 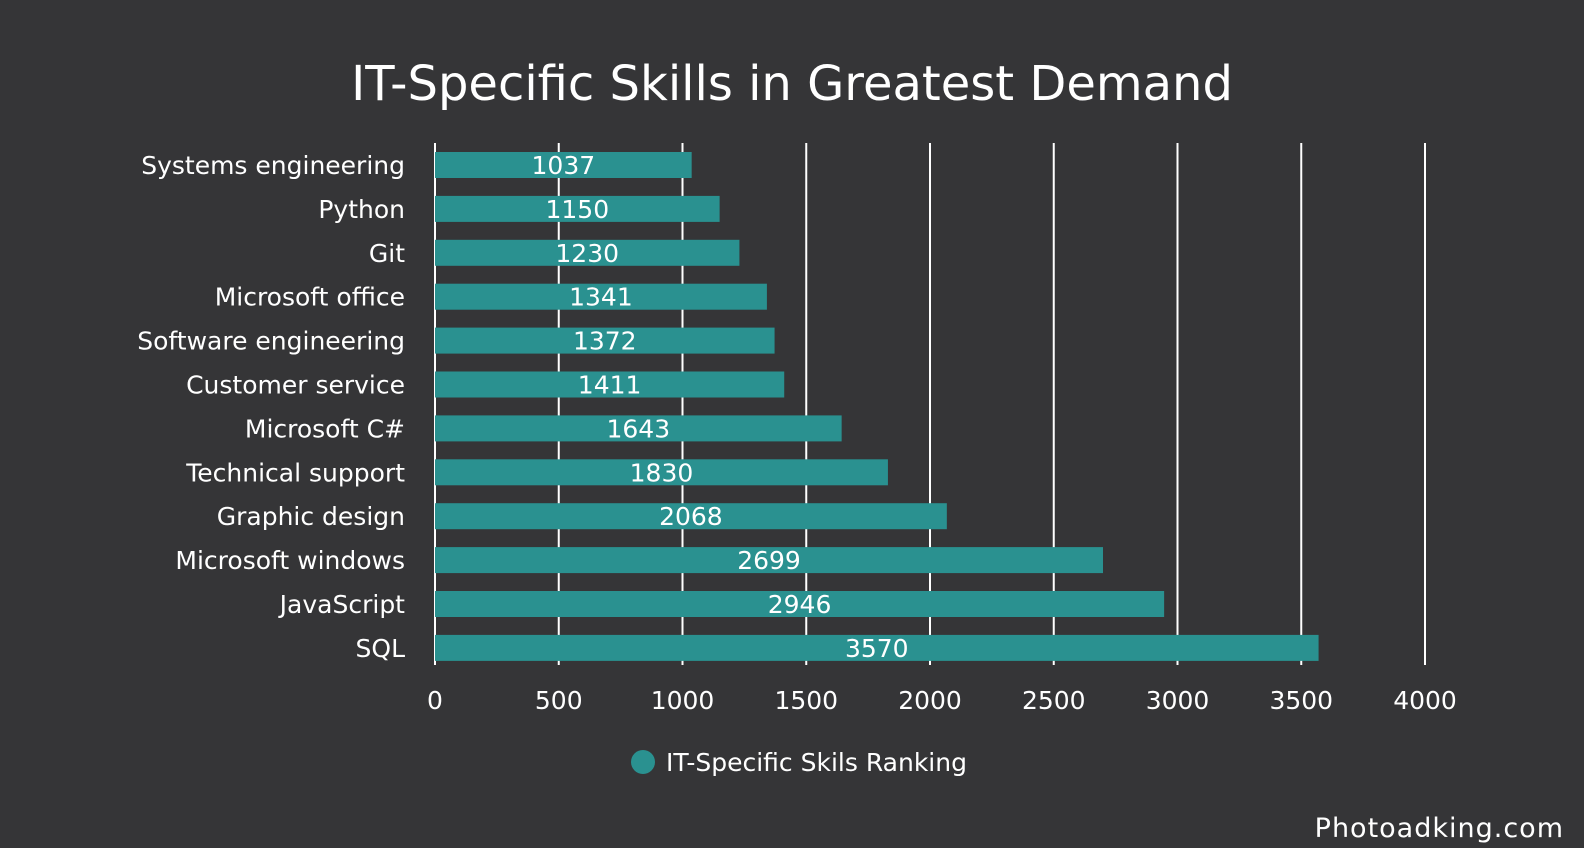 What do you see at coordinates (271, 341) in the screenshot?
I see `category-label-4: Software engineering` at bounding box center [271, 341].